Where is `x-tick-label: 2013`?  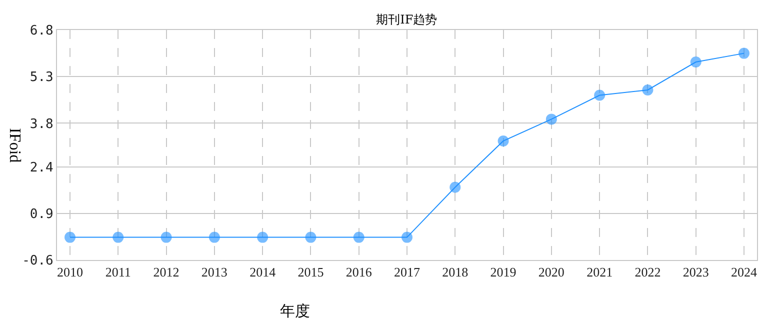
x-tick-label: 2013 is located at coordinates (214, 272).